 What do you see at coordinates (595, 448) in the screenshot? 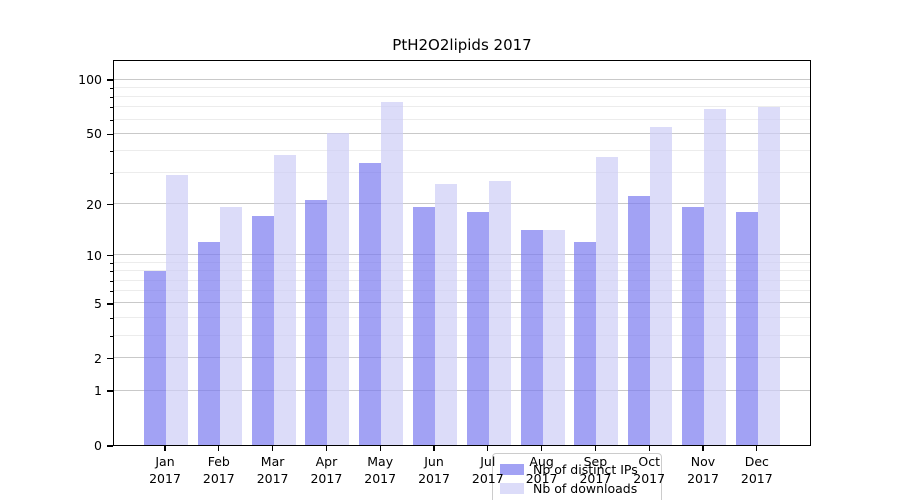
I see `x-tick-sep` at bounding box center [595, 448].